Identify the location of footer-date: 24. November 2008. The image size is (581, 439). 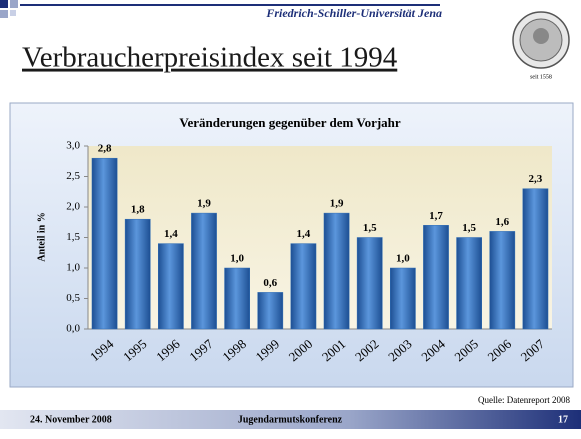
(71, 419).